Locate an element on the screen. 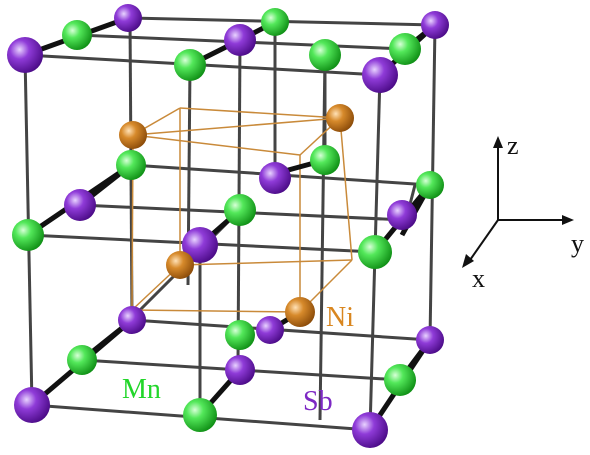 The width and height of the screenshot is (590, 455). y-axis-arrowhead is located at coordinates (568, 220).